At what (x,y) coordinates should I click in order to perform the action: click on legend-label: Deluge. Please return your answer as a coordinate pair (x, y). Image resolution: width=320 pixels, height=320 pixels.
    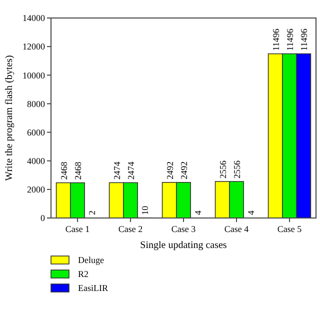
    Looking at the image, I should click on (91, 260).